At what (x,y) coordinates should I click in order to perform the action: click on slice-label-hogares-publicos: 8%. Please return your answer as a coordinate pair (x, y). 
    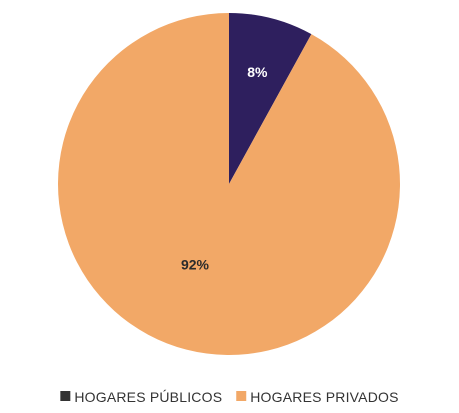
    Looking at the image, I should click on (257, 72).